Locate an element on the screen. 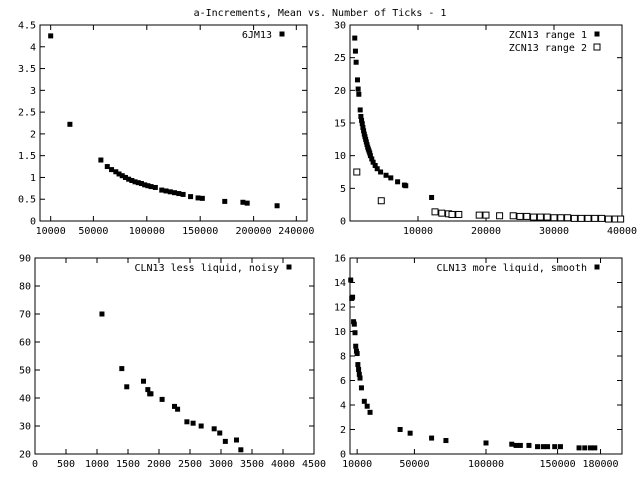 The image size is (640, 480). y-tick-label: 40 is located at coordinates (25, 399).